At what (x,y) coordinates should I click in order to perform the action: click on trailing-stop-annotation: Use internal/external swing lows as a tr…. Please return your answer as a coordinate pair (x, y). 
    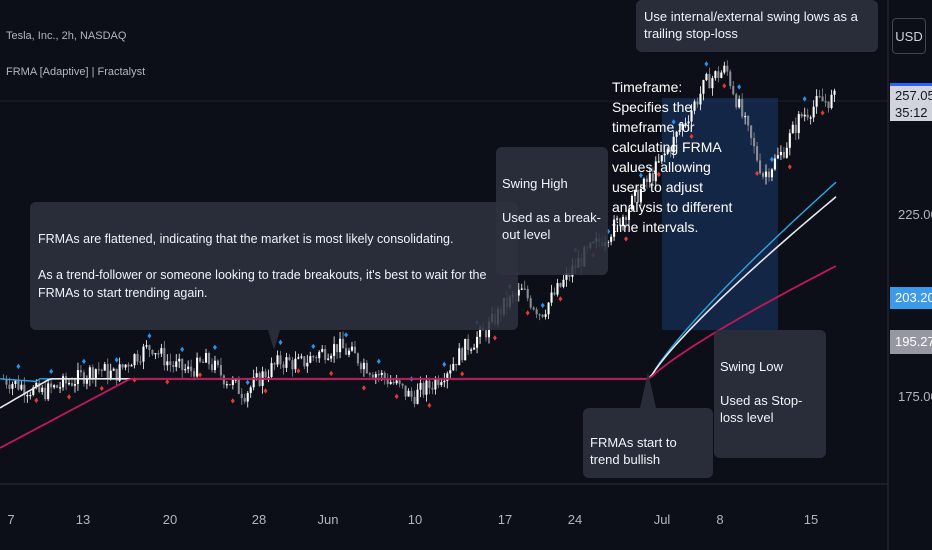
    Looking at the image, I should click on (757, 26).